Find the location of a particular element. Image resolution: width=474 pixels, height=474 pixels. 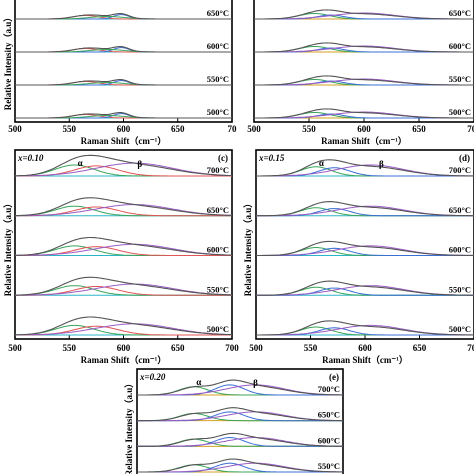

panel-2-xtick-label: 550 is located at coordinates (70, 348).